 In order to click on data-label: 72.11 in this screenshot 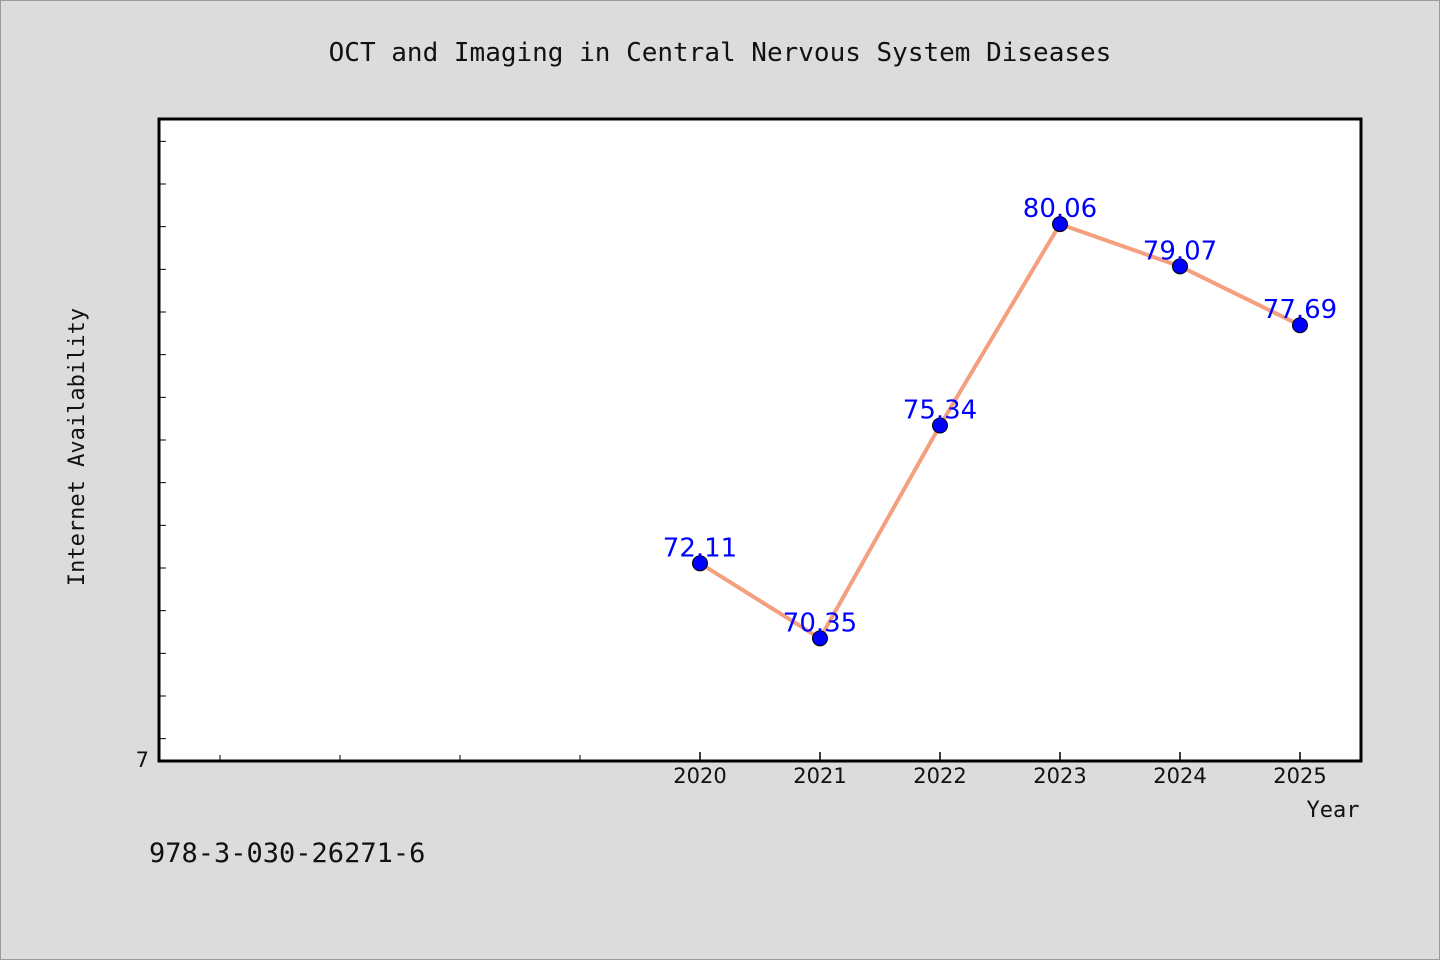, I will do `click(700, 548)`.